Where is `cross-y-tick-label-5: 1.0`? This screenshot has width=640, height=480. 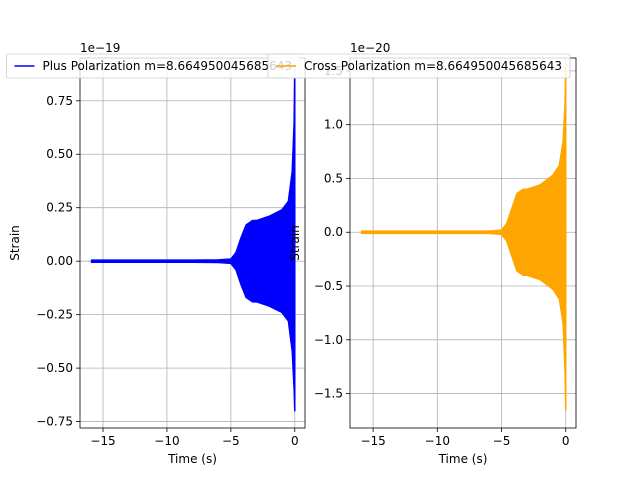
cross-y-tick-label-5: 1.0 is located at coordinates (333, 125).